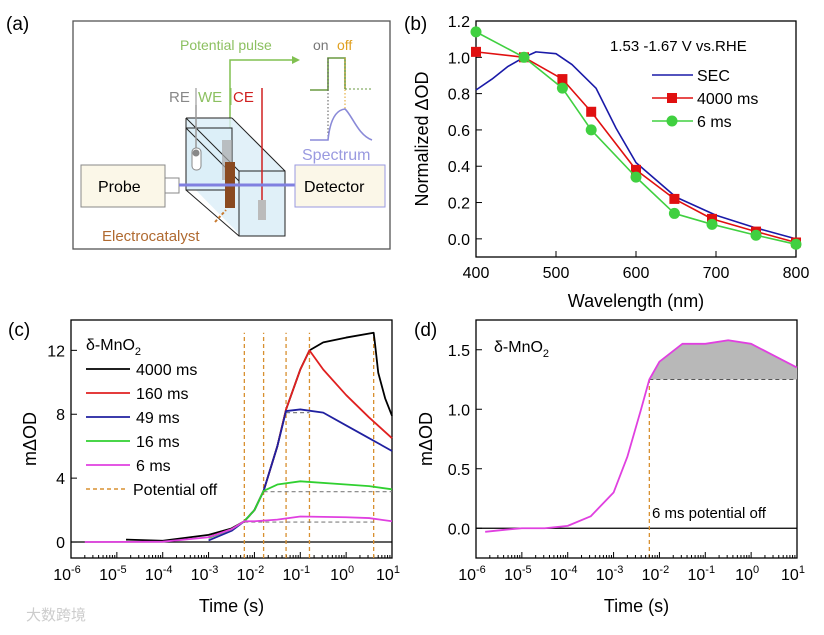 Image resolution: width=824 pixels, height=635 pixels. What do you see at coordinates (459, 131) in the screenshot?
I see `y-tick-label: 0.6` at bounding box center [459, 131].